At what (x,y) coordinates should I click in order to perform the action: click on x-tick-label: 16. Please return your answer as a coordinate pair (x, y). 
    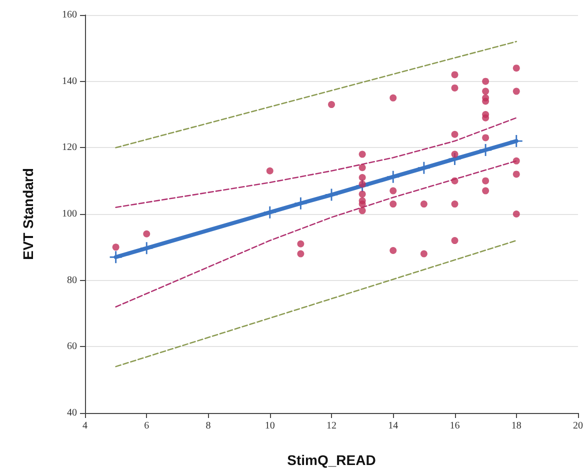
    Looking at the image, I should click on (455, 426).